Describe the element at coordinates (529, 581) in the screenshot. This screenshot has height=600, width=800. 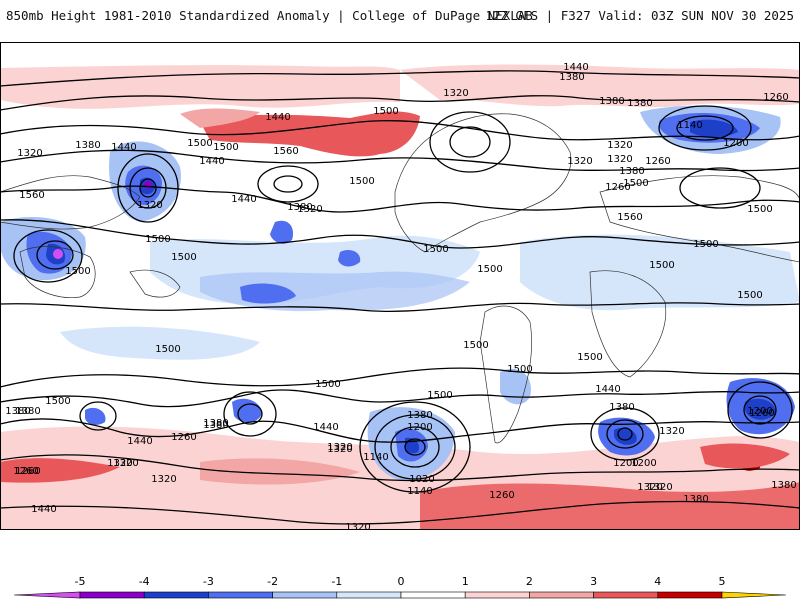
I see `colorbar-tick-label: 2` at that location.